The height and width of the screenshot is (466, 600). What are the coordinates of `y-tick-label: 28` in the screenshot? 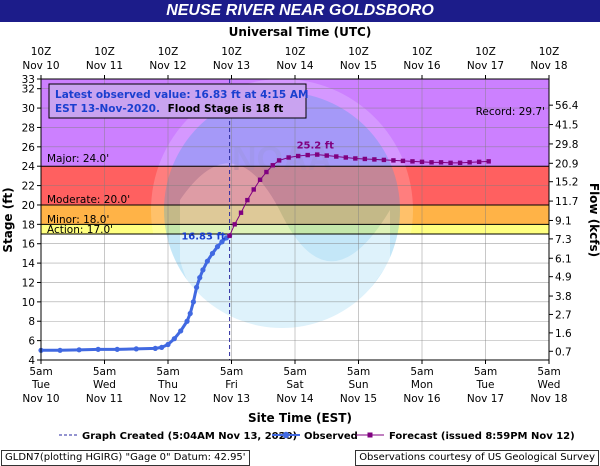 It's located at (28, 128).